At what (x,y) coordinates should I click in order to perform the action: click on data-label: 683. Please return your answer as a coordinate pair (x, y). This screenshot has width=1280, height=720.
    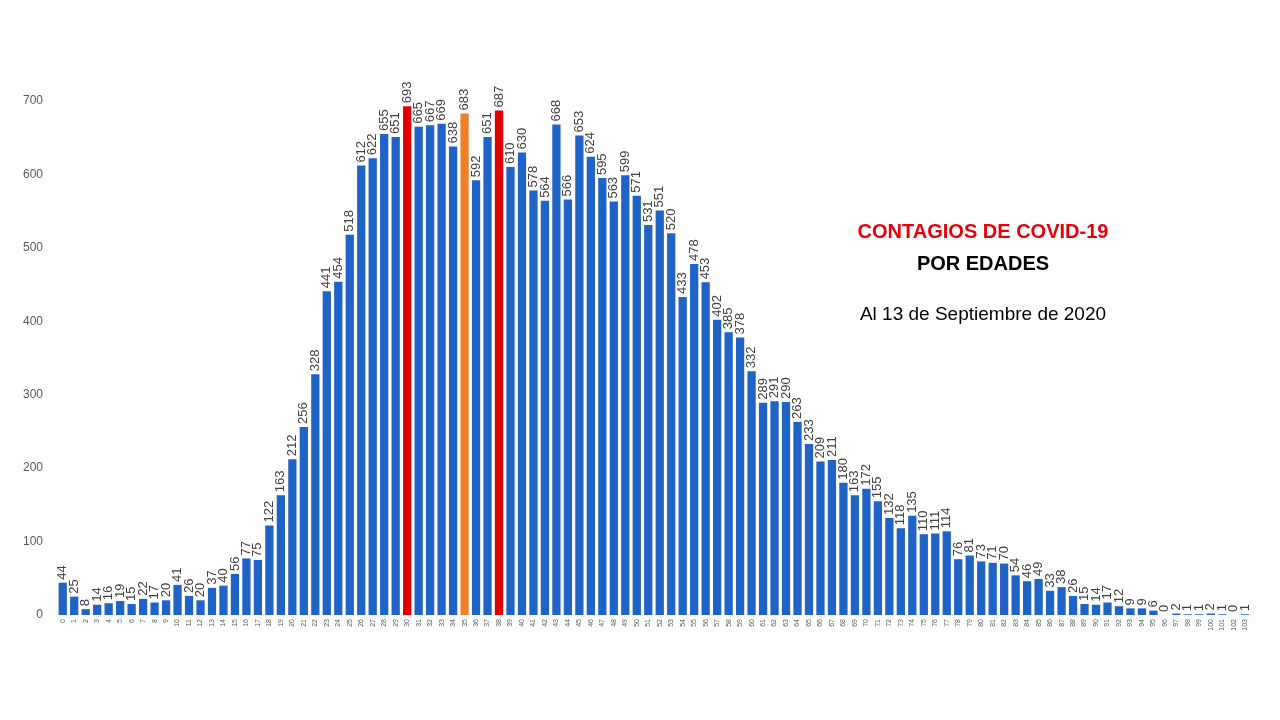
    Looking at the image, I should click on (464, 99).